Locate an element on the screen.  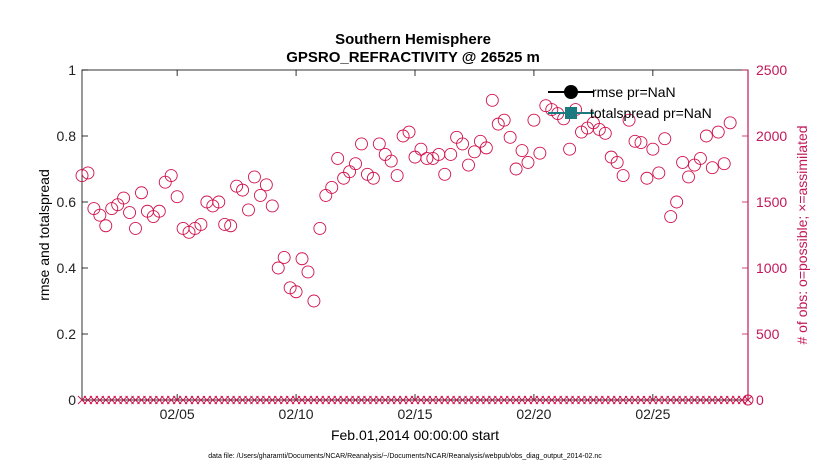
y-tick-label: 0 is located at coordinates (72, 400).